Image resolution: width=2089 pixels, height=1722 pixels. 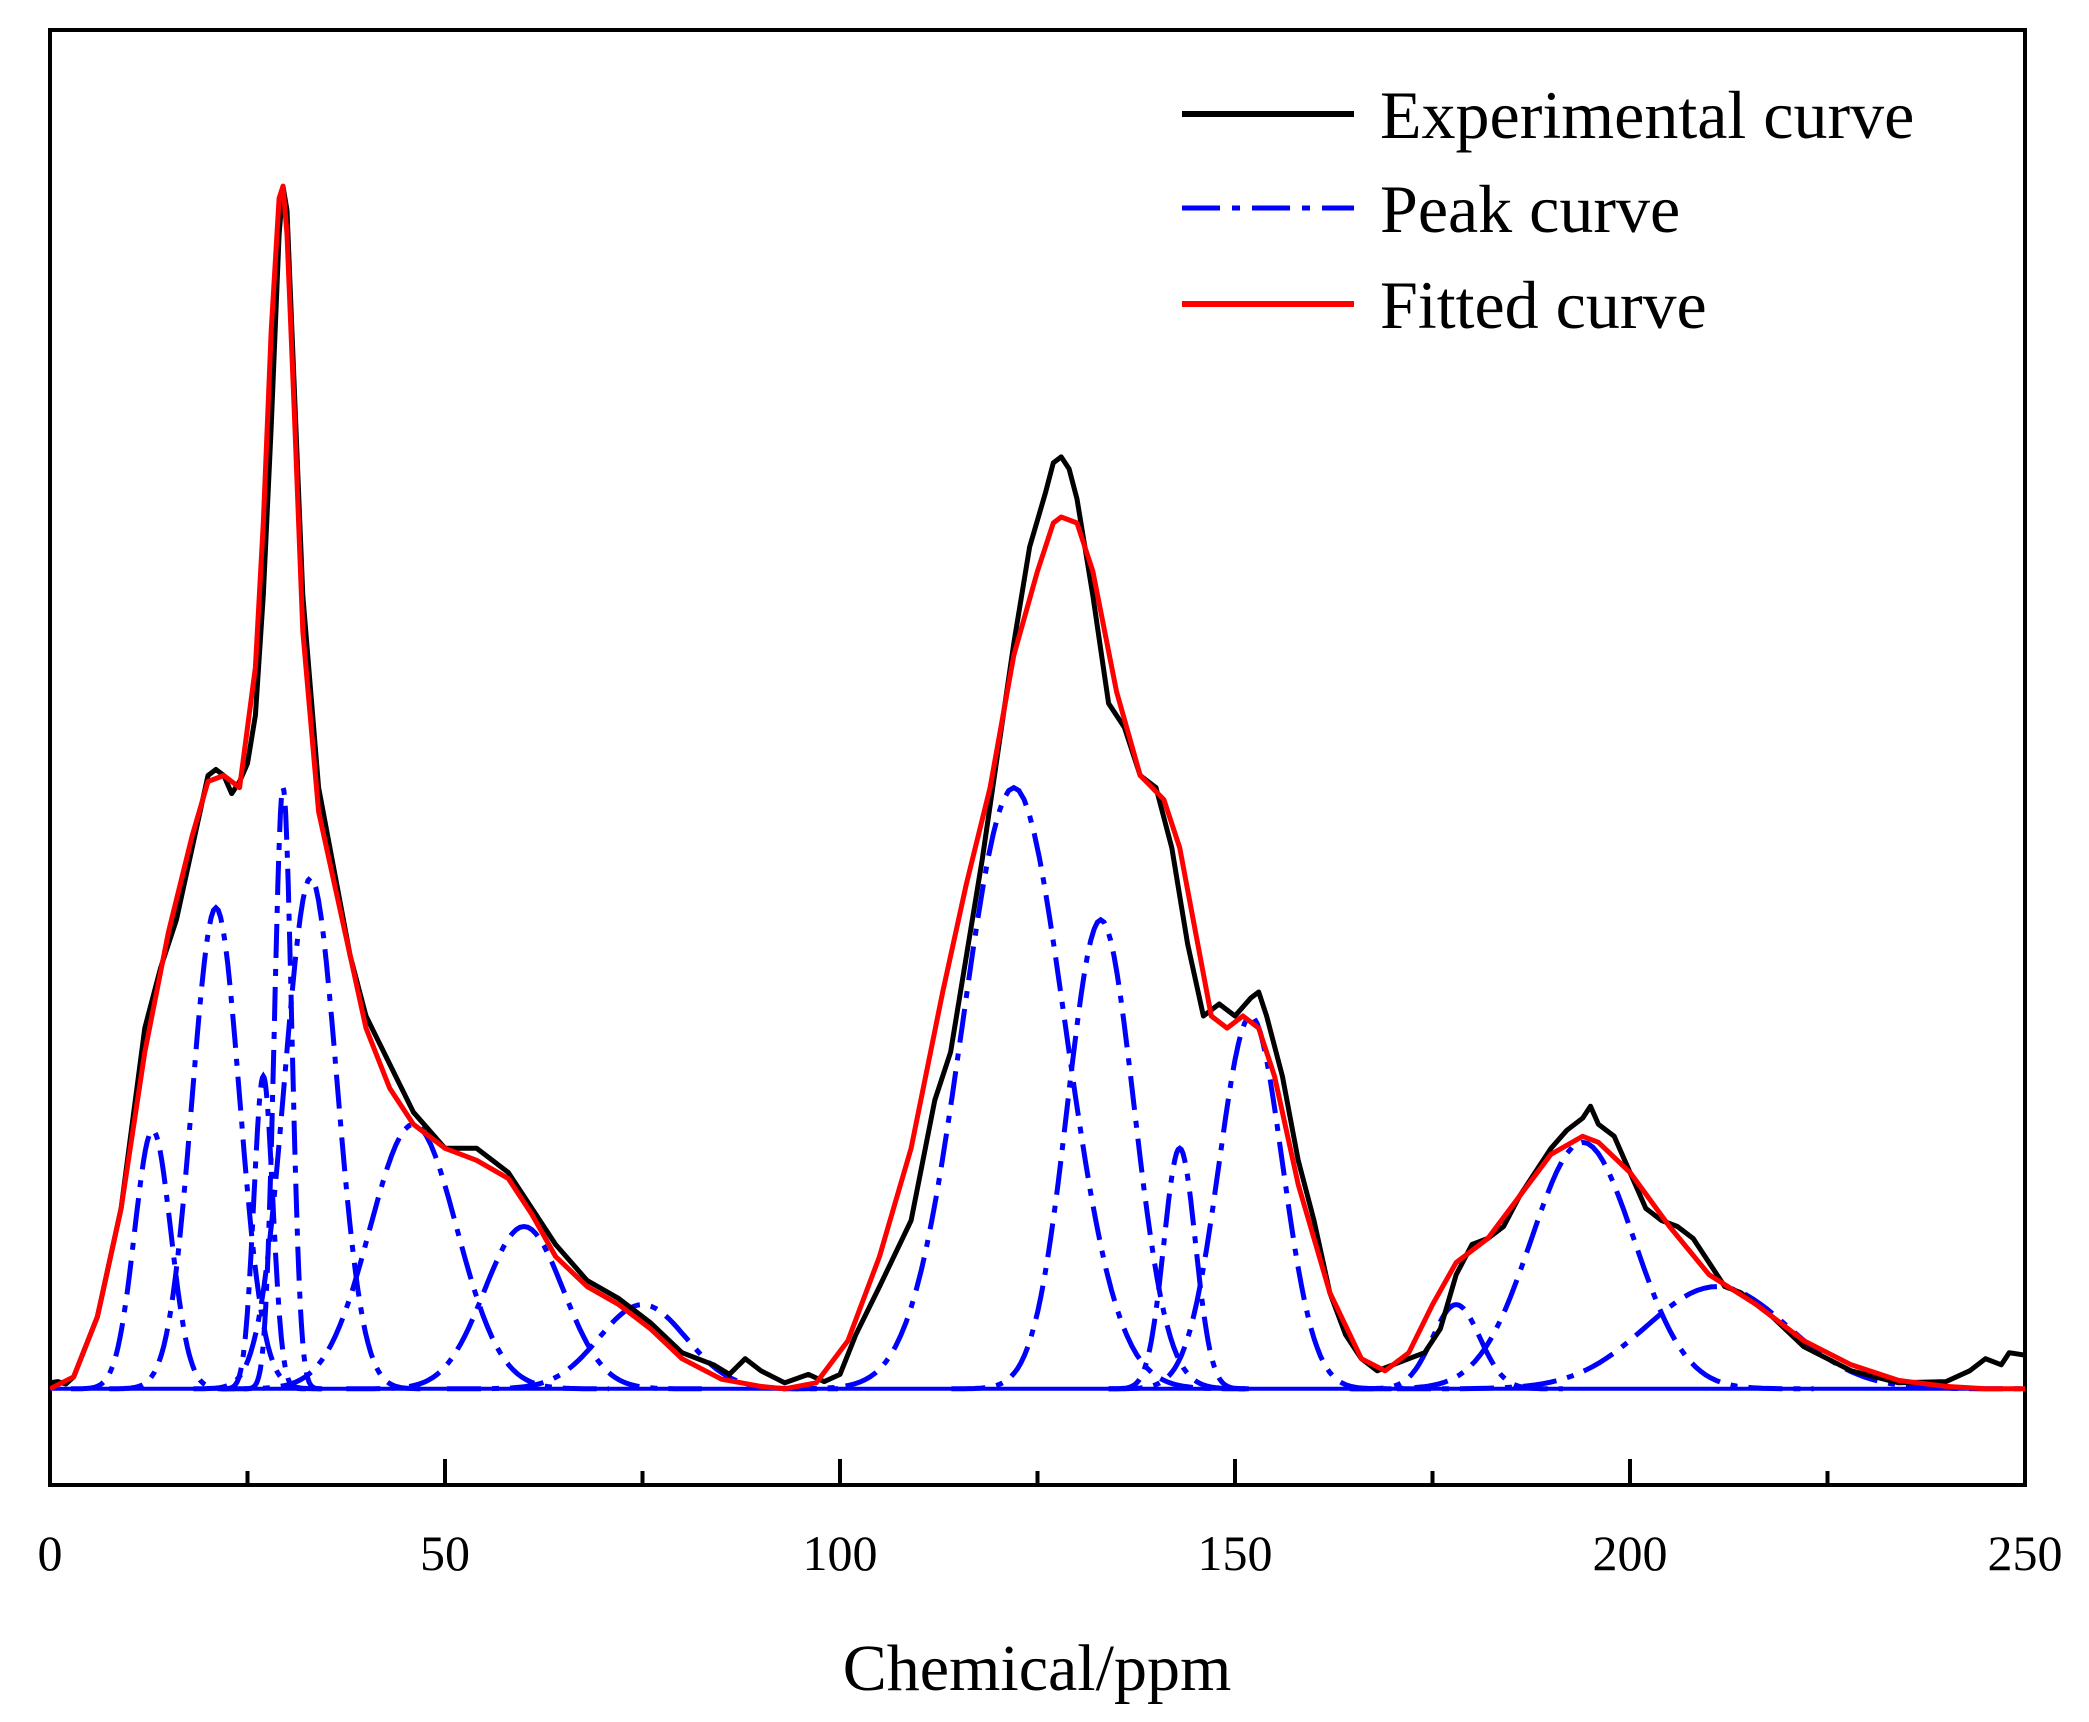 I want to click on x-axis-tick-labels: 0 50 100 150 200 250, so click(x=1050, y=1553).